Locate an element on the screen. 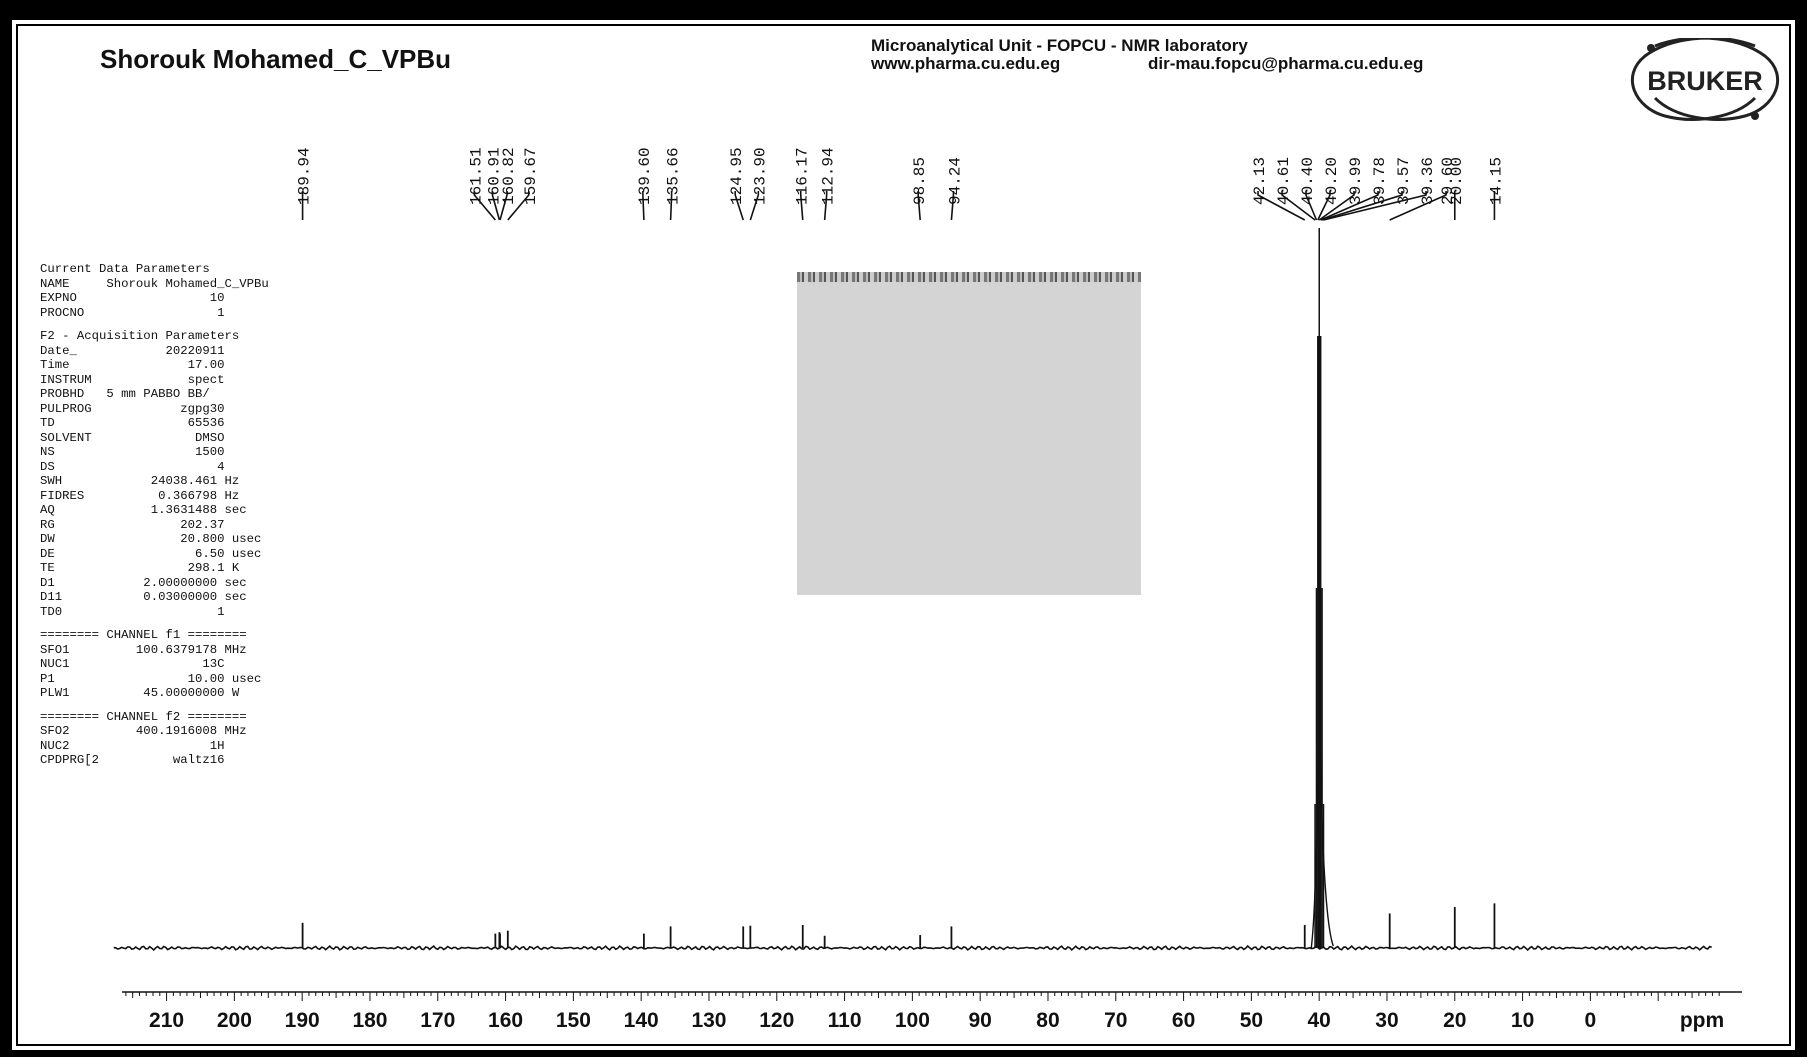 The width and height of the screenshot is (1807, 1057). x-axis-tick-label: 70 is located at coordinates (1115, 1020).